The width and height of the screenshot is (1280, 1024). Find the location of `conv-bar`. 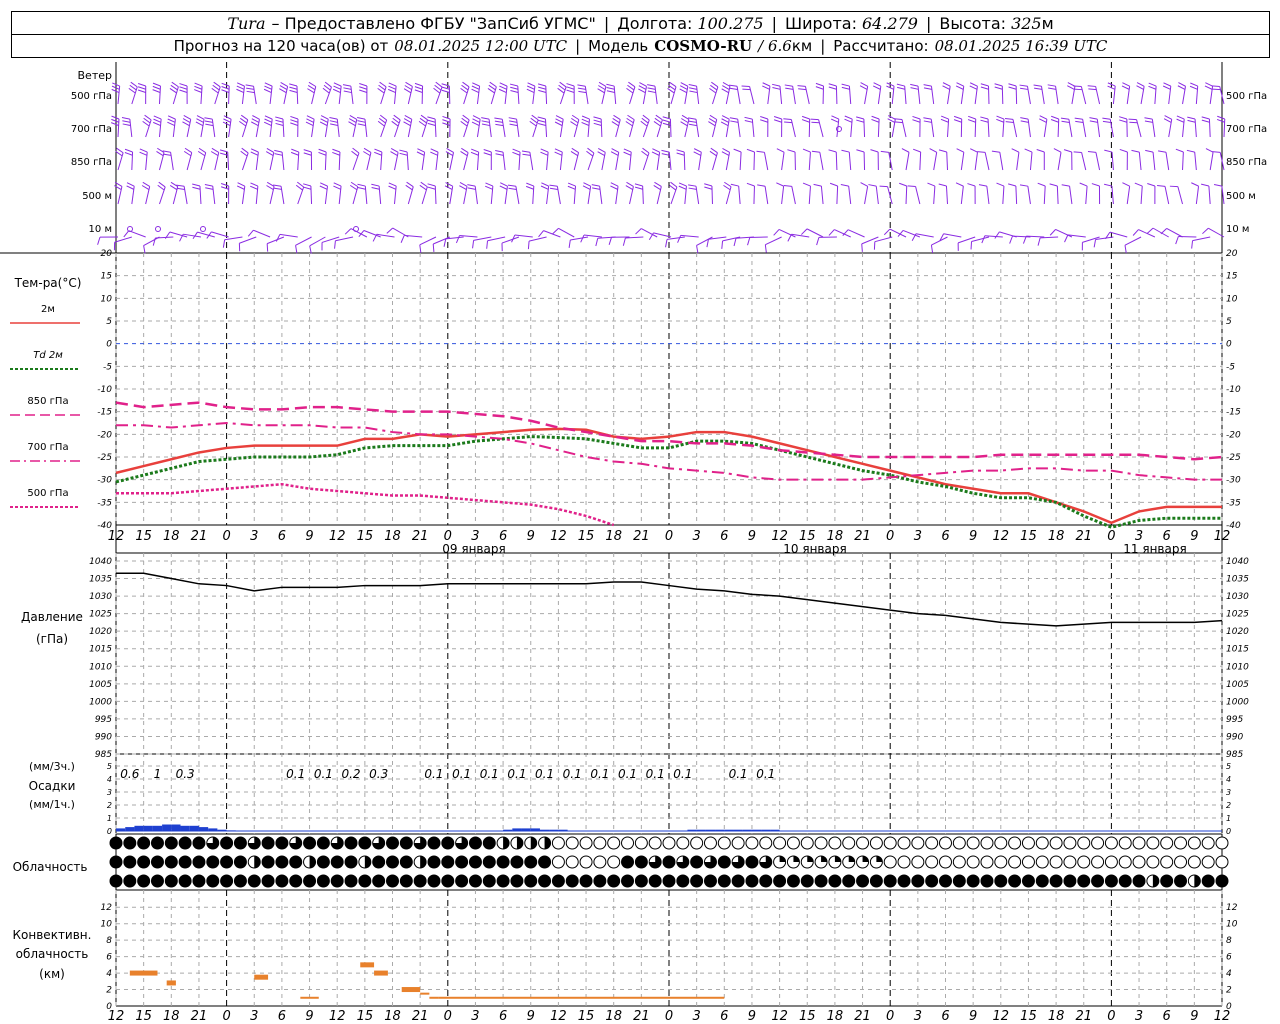

conv-bar is located at coordinates (581, 997).